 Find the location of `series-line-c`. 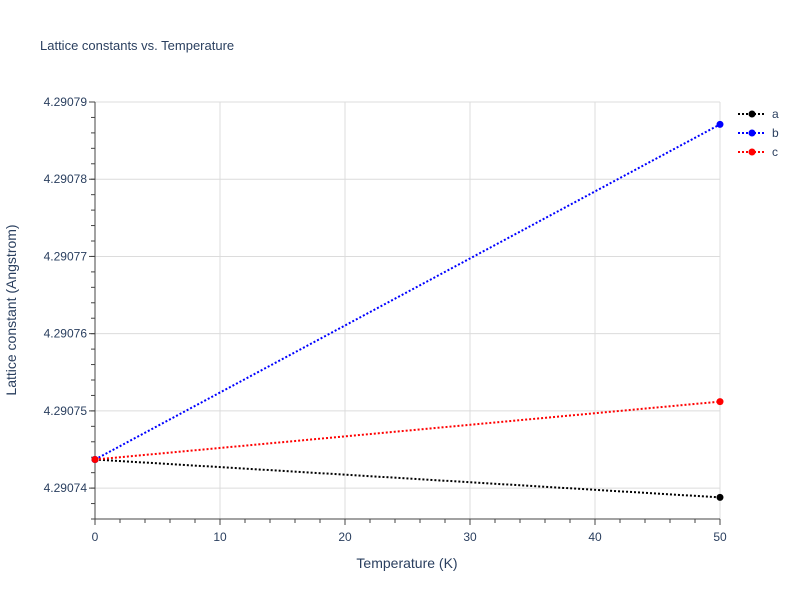

series-line-c is located at coordinates (407, 430).